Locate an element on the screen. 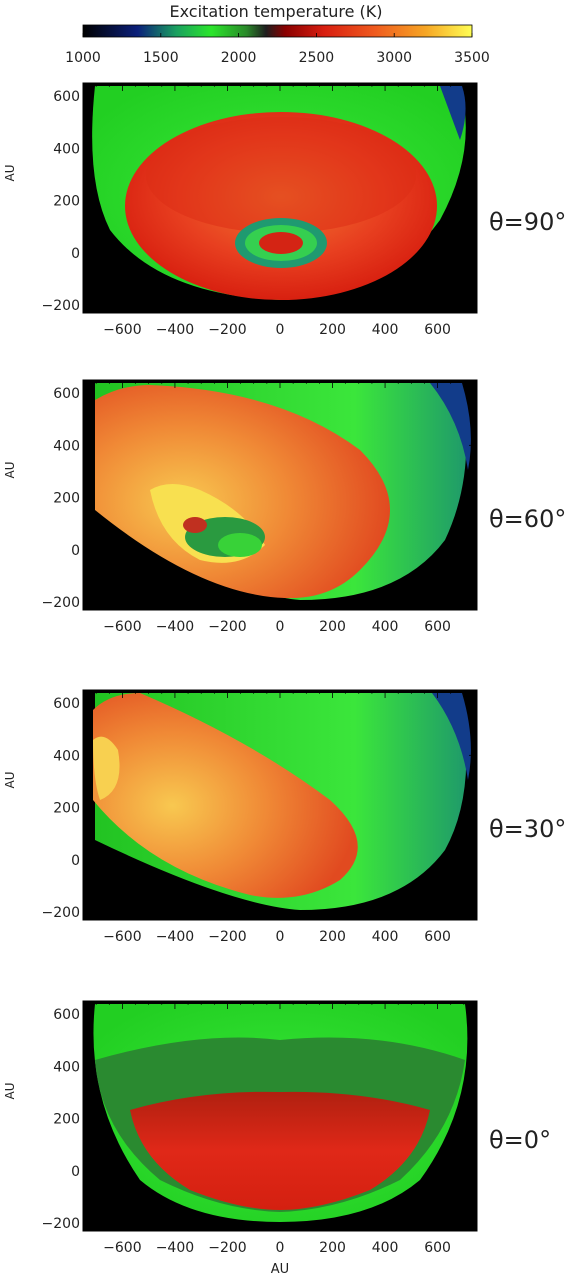 Image resolution: width=567 pixels, height=1286 pixels. colorbar-ticks: 1000 1500 2000 2500 3000 3500 is located at coordinates (277, 49).